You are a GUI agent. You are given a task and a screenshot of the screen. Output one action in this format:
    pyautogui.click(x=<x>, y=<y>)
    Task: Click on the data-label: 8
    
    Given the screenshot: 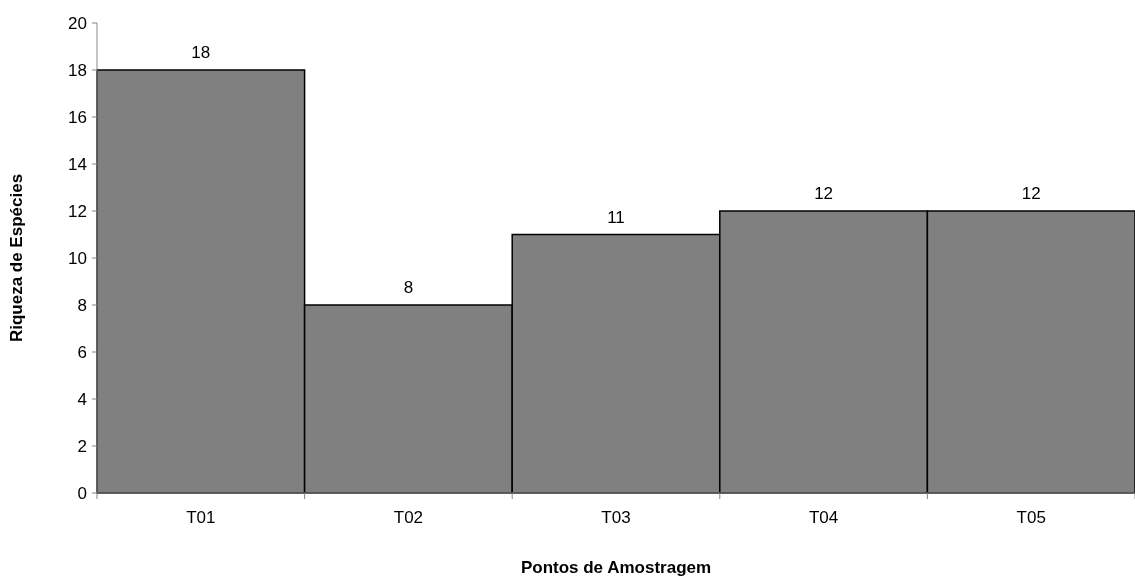 What is the action you would take?
    pyautogui.click(x=408, y=287)
    